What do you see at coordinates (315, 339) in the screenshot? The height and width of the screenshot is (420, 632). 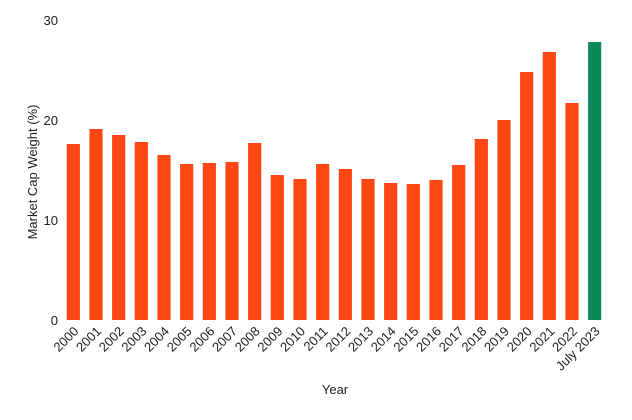 I see `x-tick-label: 2011` at bounding box center [315, 339].